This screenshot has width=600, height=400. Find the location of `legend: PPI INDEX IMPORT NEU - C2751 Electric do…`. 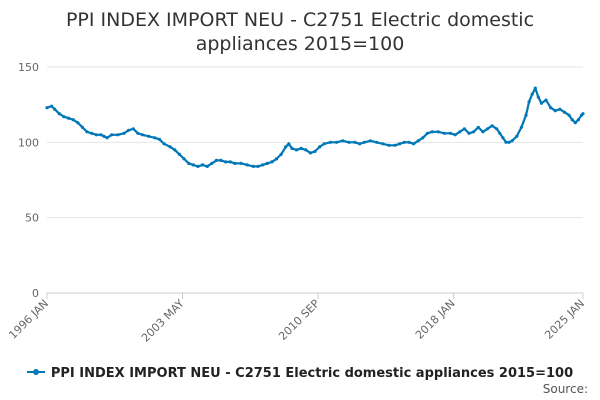

legend: PPI INDEX IMPORT NEU - C2751 Electric do… is located at coordinates (300, 373).